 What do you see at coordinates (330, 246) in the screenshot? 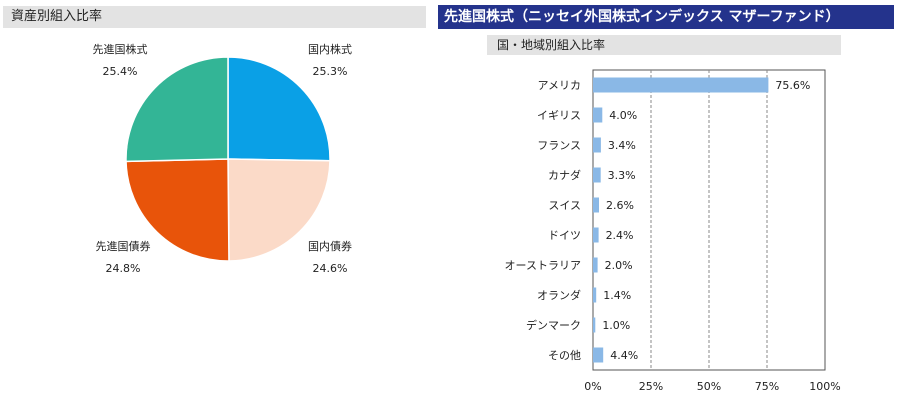
I see `pie-slice-label: 国内債券` at bounding box center [330, 246].